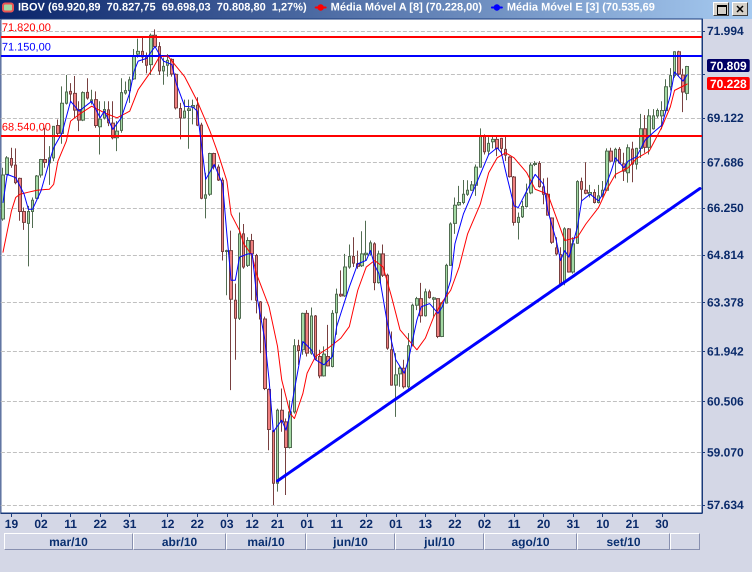  I want to click on y-tick-label: 64.814, so click(725, 255).